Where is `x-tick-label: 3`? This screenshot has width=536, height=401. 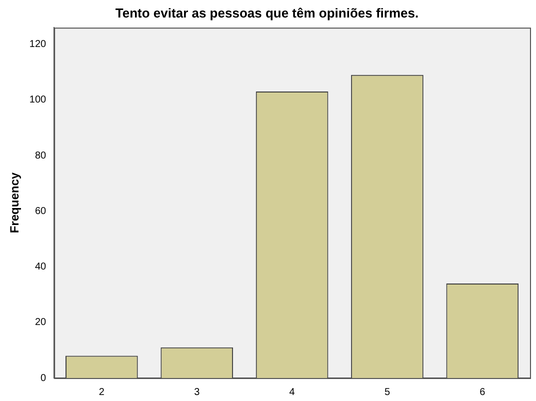
x-tick-label: 3 is located at coordinates (197, 392).